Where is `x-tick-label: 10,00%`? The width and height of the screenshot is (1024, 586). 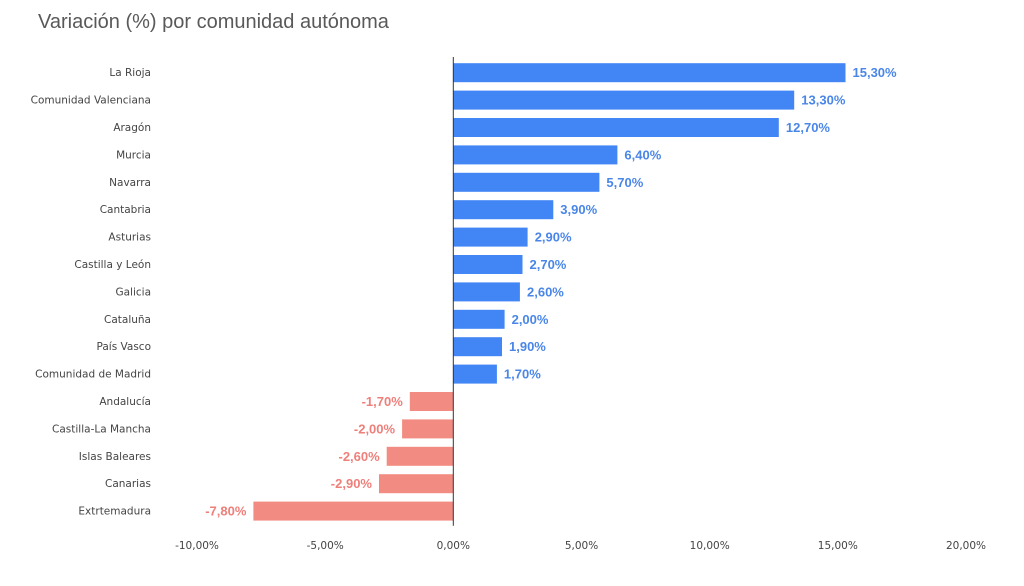
x-tick-label: 10,00% is located at coordinates (710, 546).